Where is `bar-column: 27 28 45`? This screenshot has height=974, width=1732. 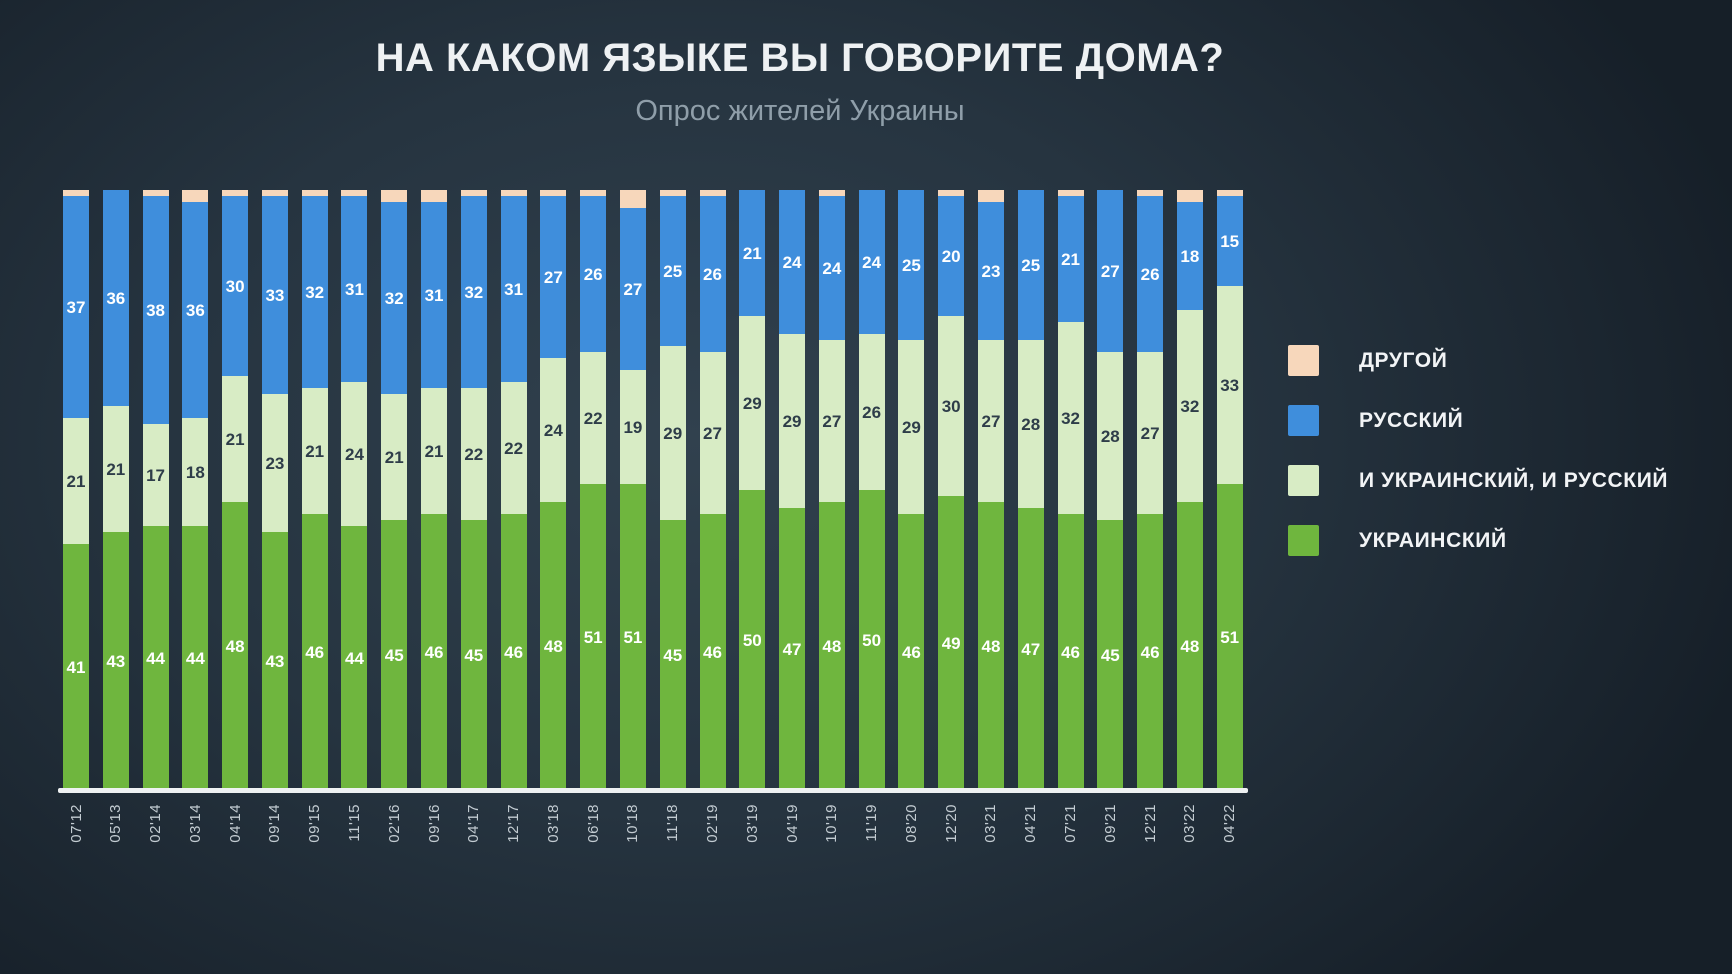
bar-column: 27 28 45 is located at coordinates (1110, 490).